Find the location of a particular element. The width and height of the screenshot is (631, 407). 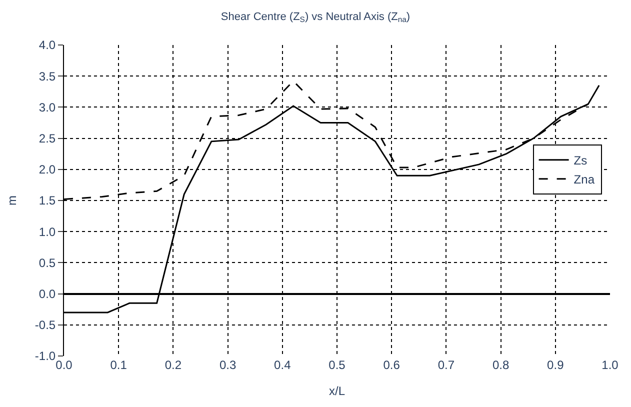

x-tick-label: 0.2 is located at coordinates (173, 365).